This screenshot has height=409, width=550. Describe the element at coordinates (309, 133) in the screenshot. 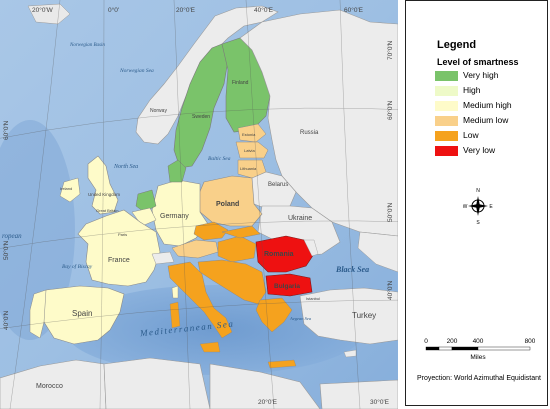

I see `label-russia: Russia` at that location.